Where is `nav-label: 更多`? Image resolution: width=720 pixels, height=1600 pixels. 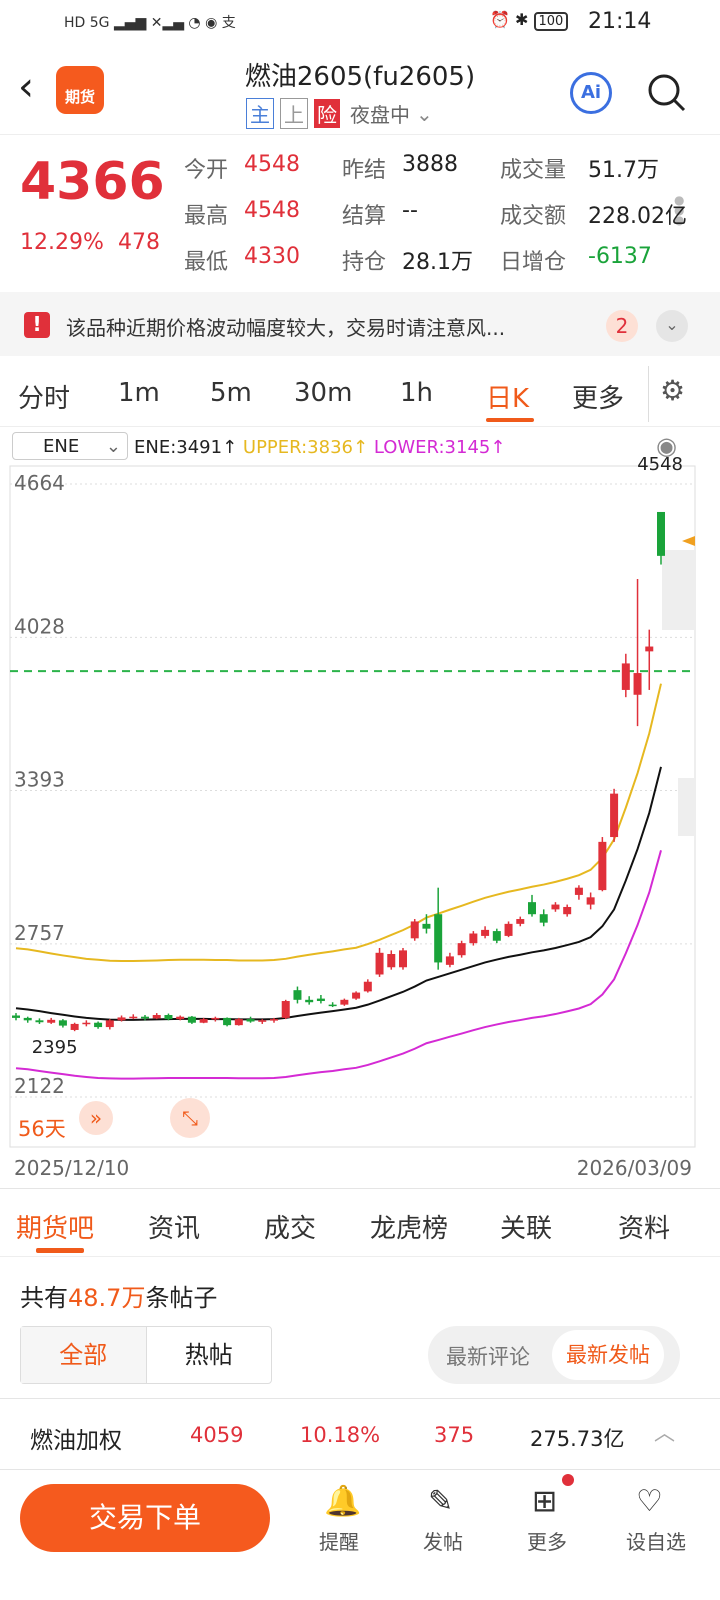 nav-label: 更多 is located at coordinates (547, 1542).